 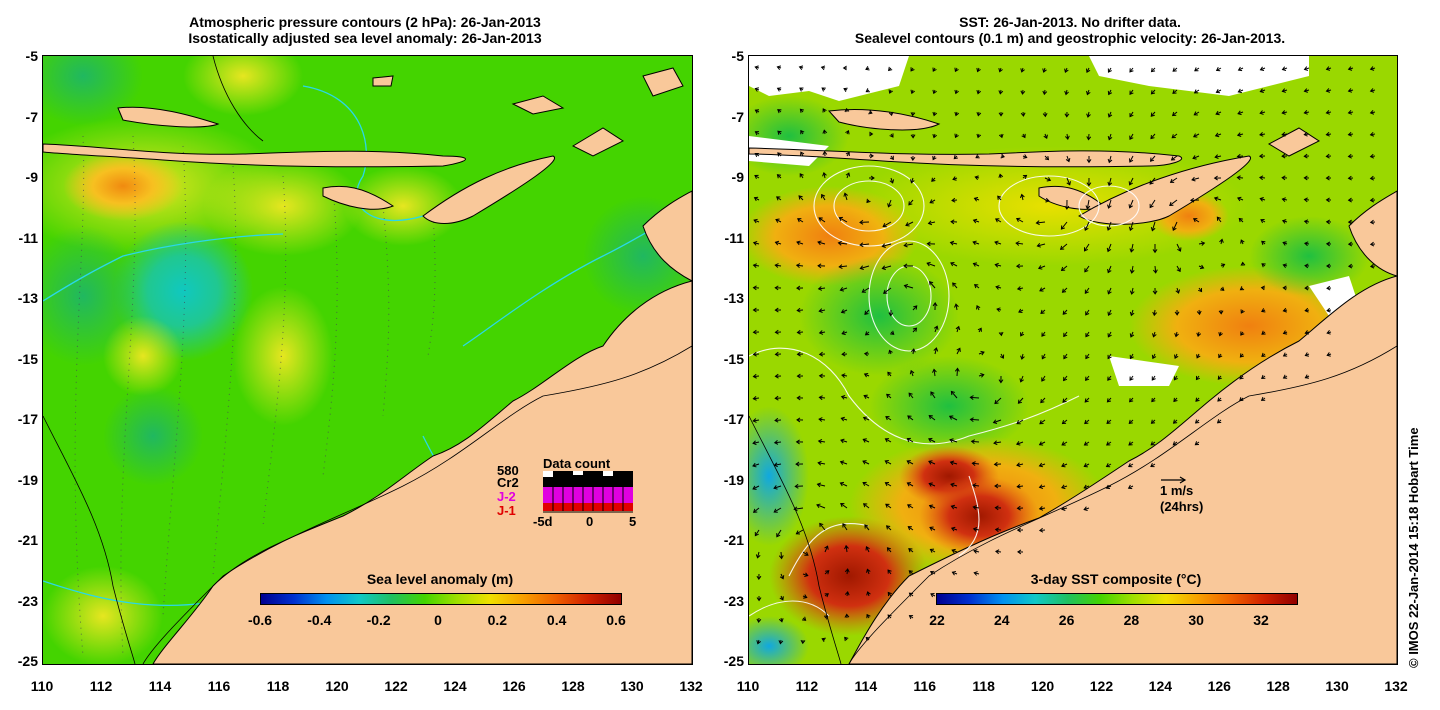 What do you see at coordinates (508, 482) in the screenshot?
I see `legend-sat-cr2: Cr2` at bounding box center [508, 482].